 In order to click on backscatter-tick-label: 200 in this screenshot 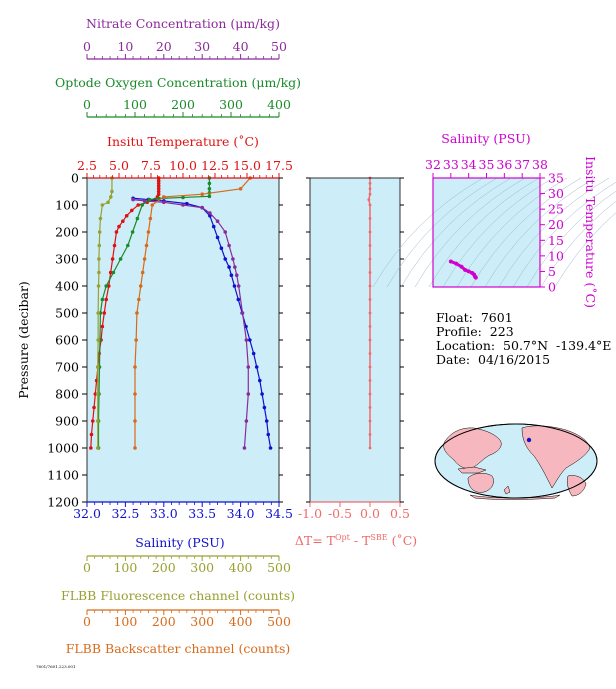, I will do `click(164, 621)`.